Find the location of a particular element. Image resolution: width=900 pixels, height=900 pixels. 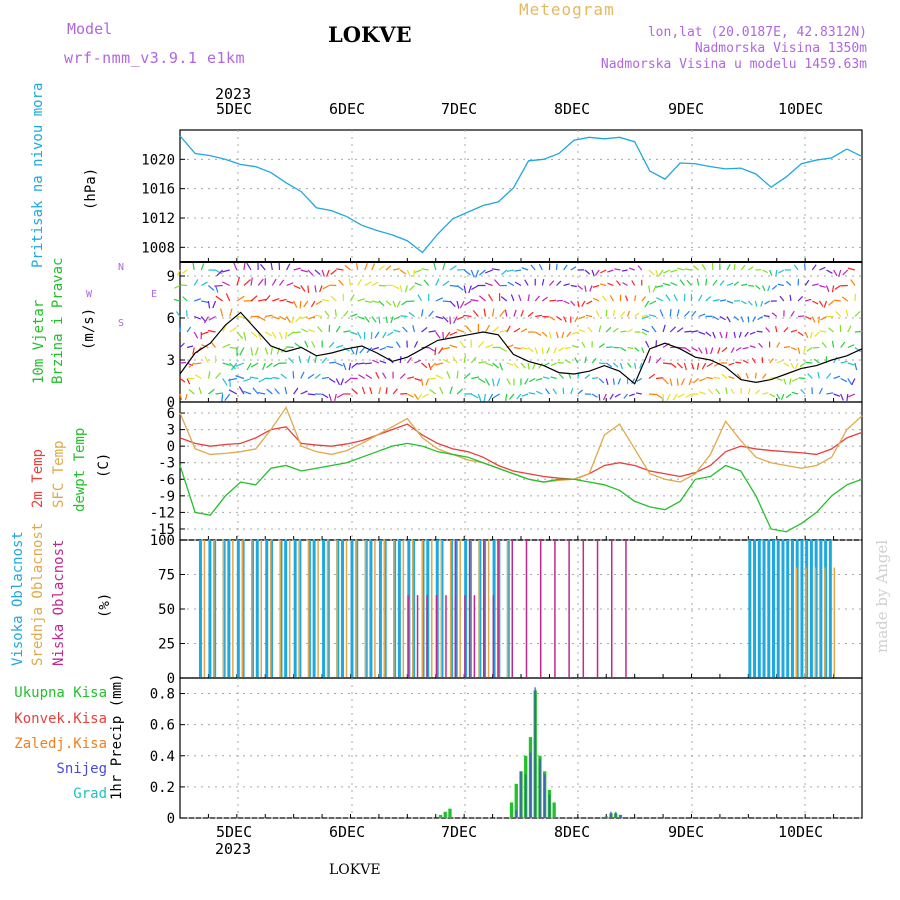

tsfc-line is located at coordinates (521, 444).